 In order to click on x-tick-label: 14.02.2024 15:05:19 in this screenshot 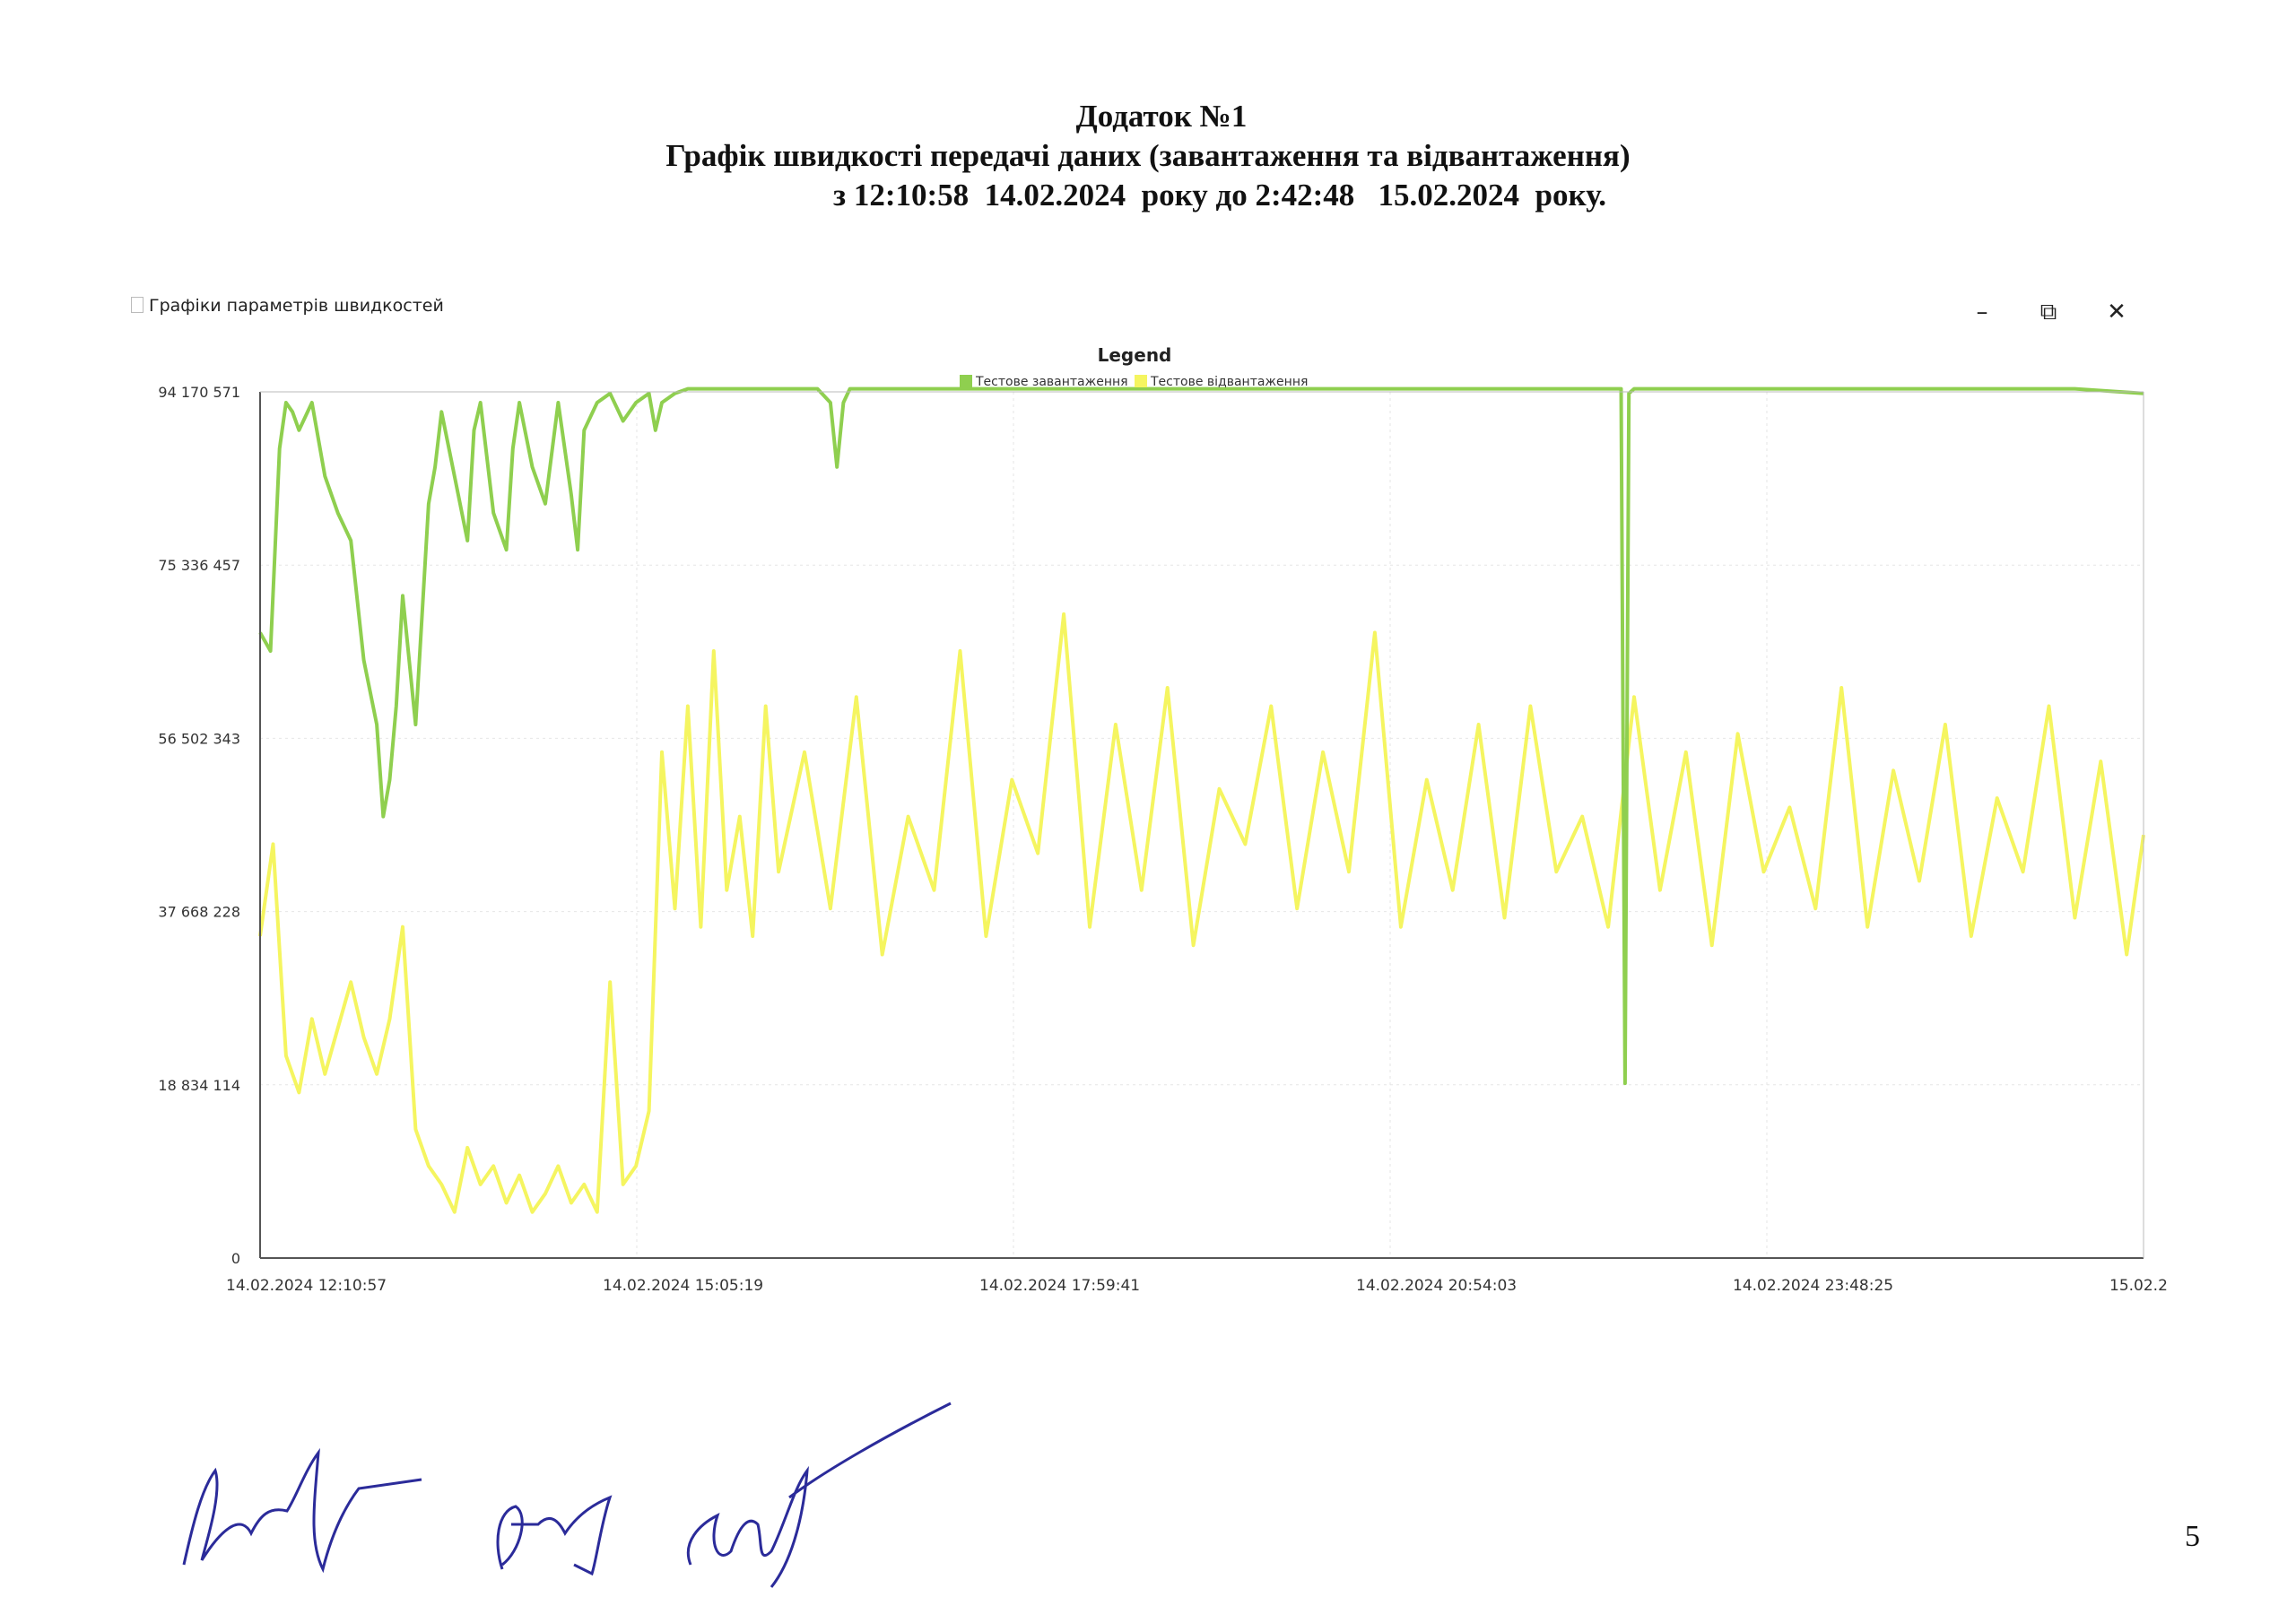, I will do `click(683, 1286)`.